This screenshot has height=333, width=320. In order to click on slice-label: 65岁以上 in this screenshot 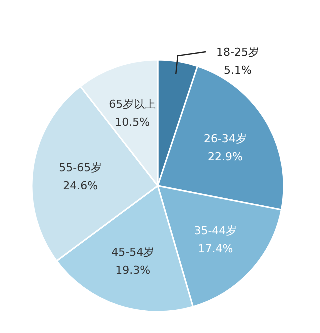, I will do `click(132, 105)`.